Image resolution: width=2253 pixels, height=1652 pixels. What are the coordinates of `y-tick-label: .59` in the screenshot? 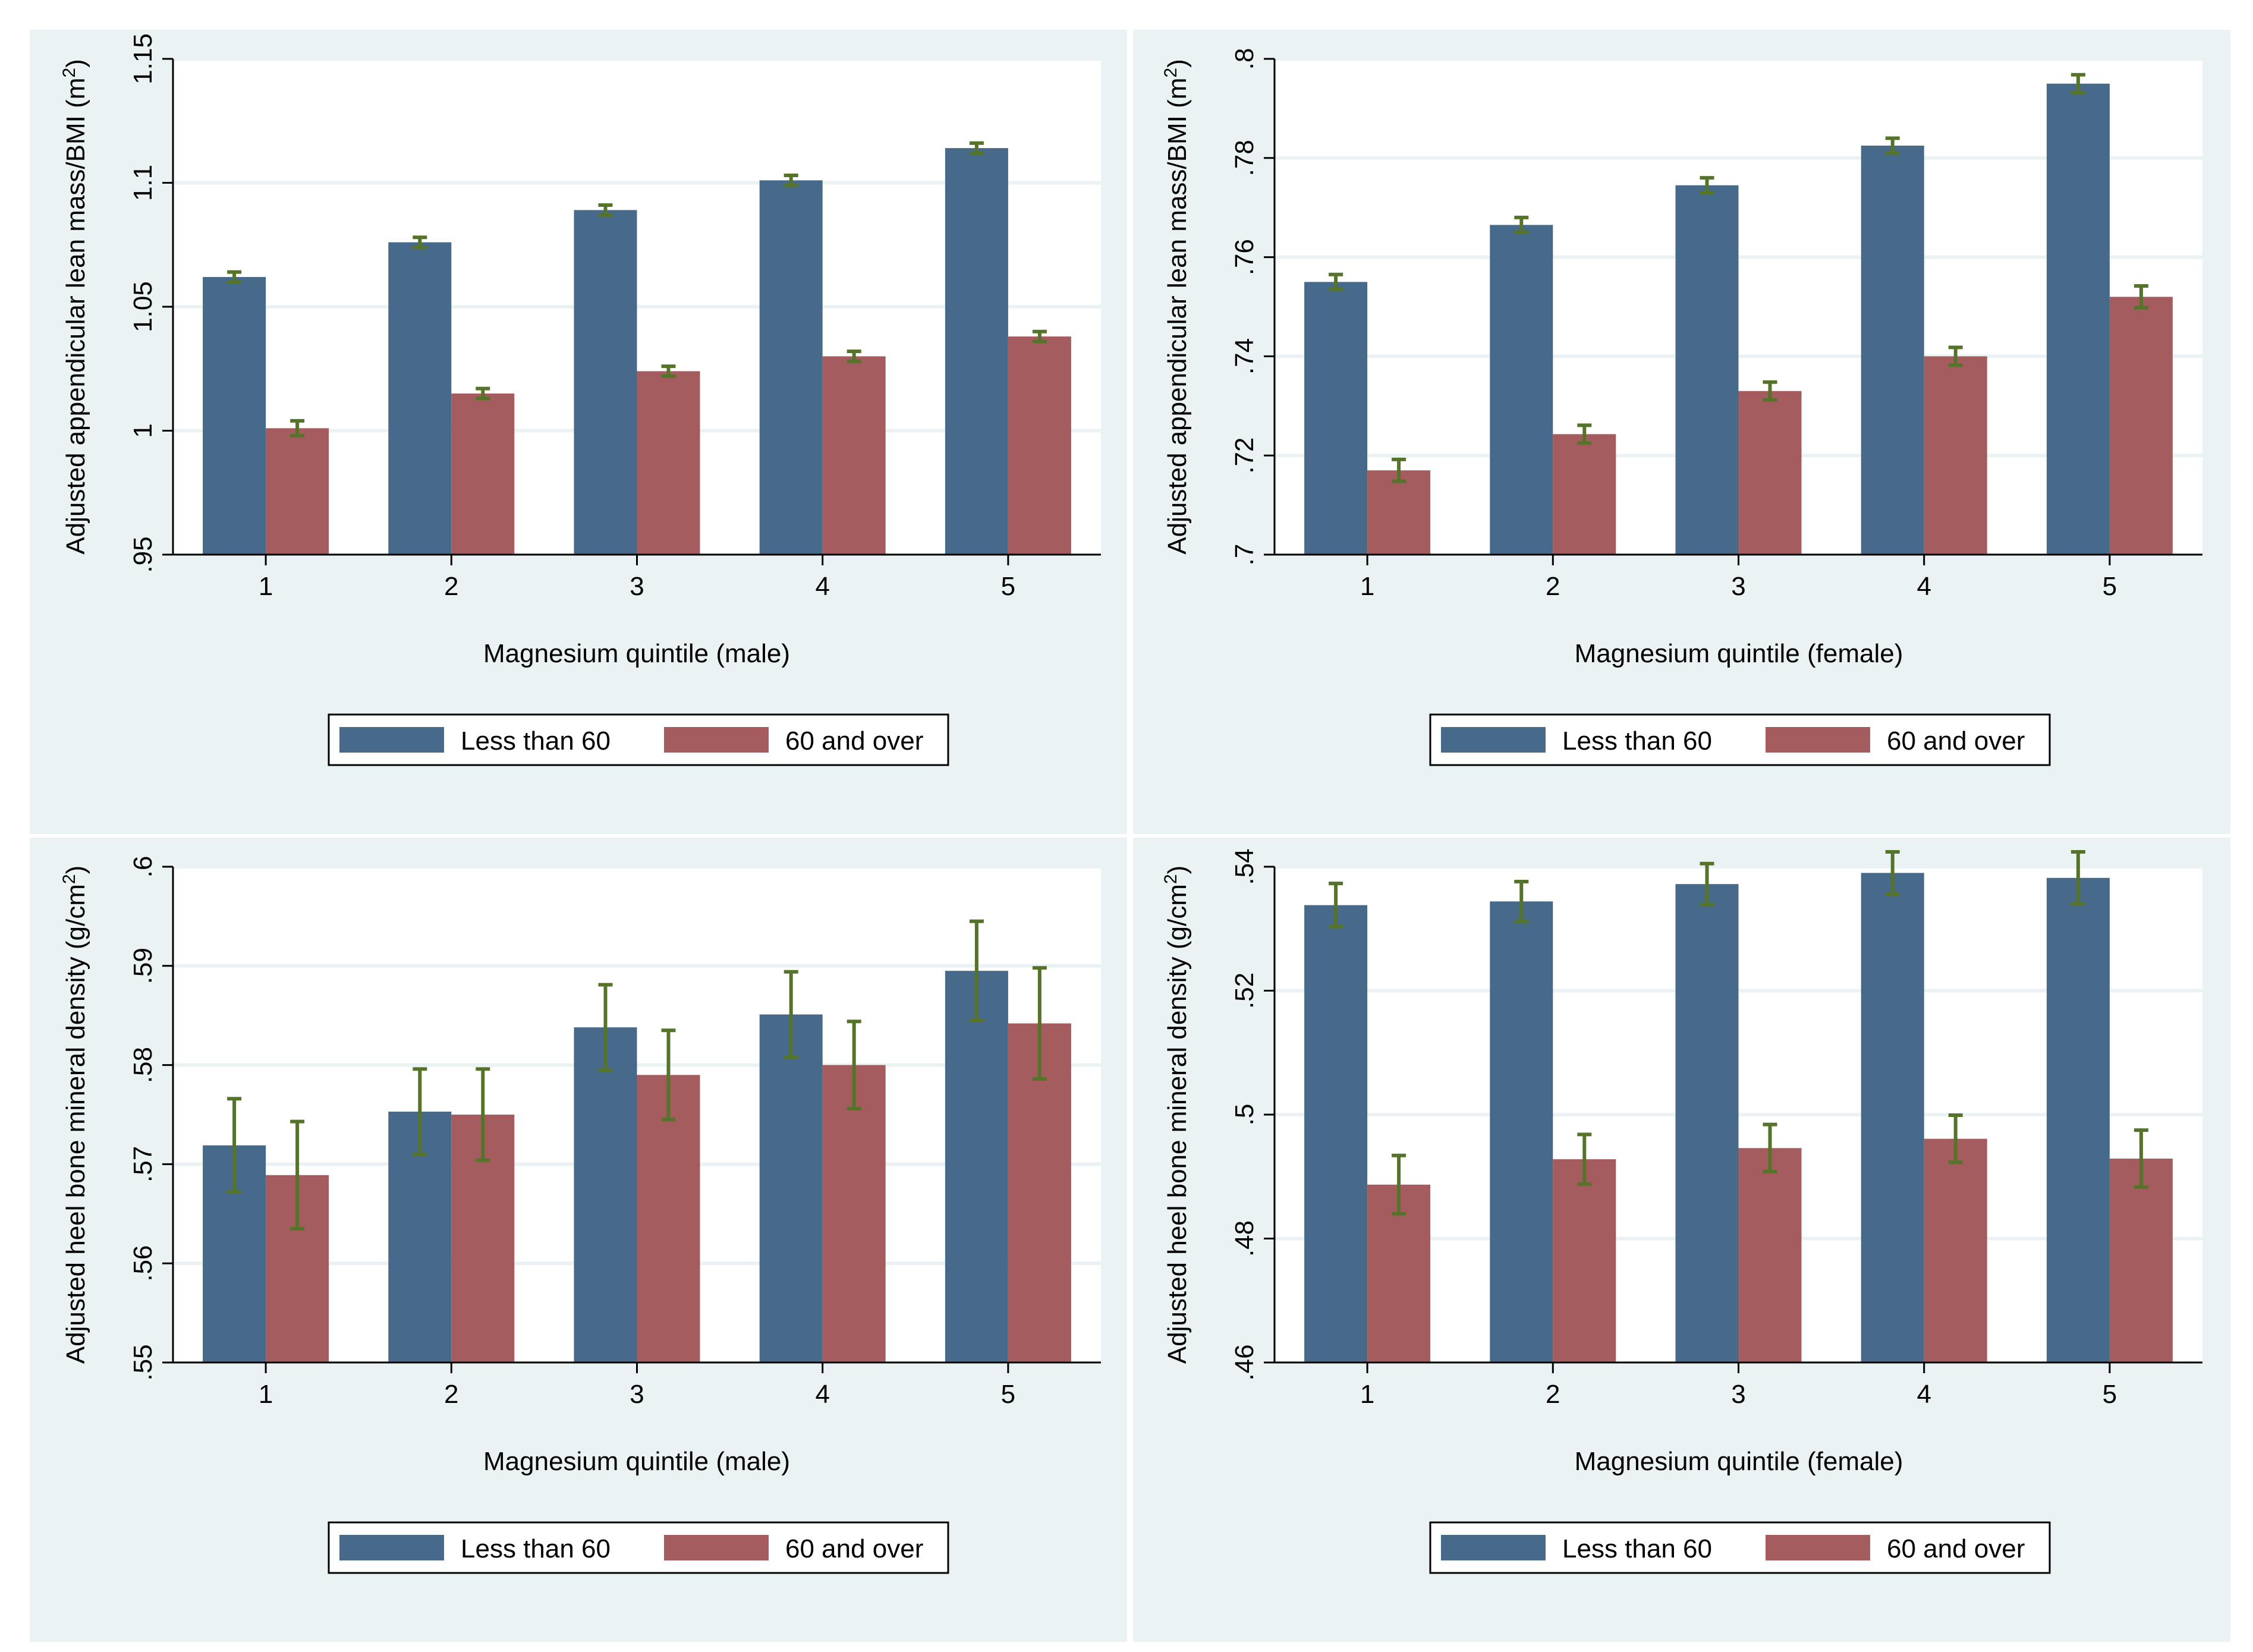 It's located at (143, 966).